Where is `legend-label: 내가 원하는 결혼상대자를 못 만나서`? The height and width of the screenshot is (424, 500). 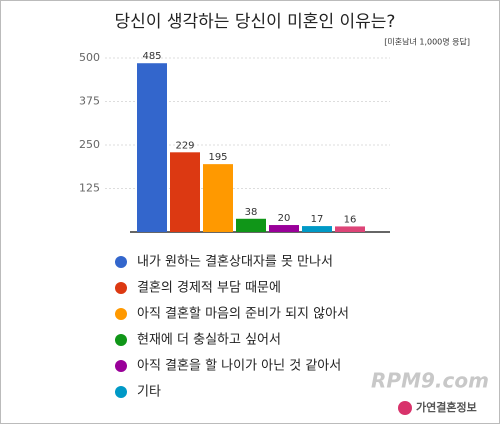 legend-label: 내가 원하는 결혼상대자를 못 만나서 is located at coordinates (235, 262).